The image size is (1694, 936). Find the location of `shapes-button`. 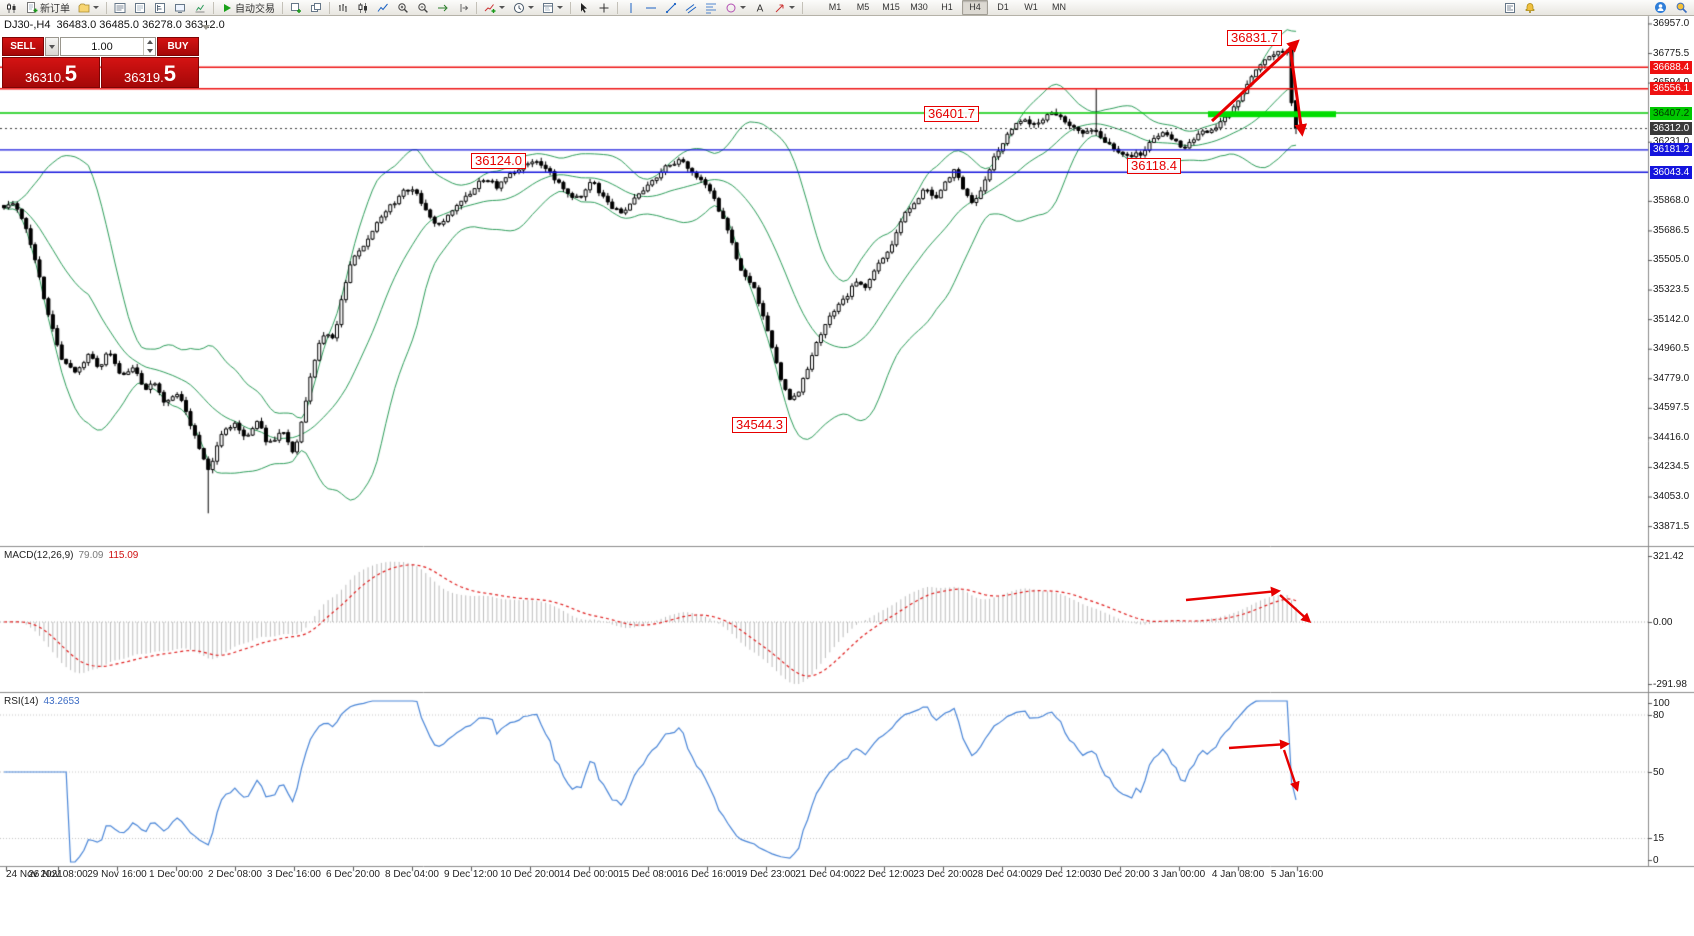

shapes-button is located at coordinates (735, 8).